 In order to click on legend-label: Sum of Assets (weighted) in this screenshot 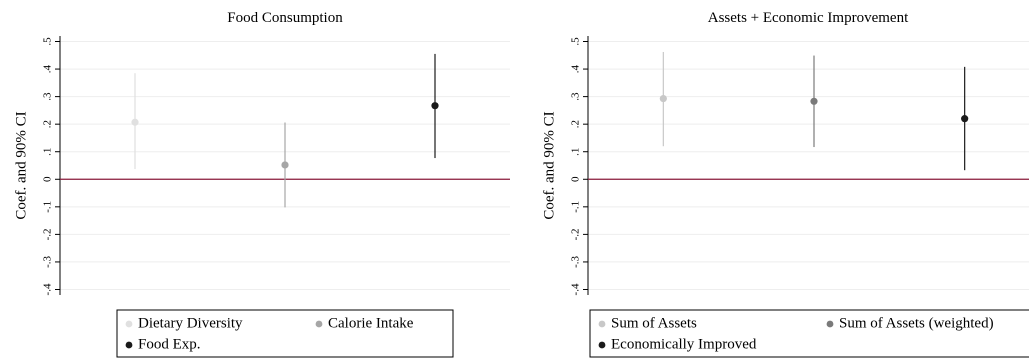, I will do `click(916, 323)`.